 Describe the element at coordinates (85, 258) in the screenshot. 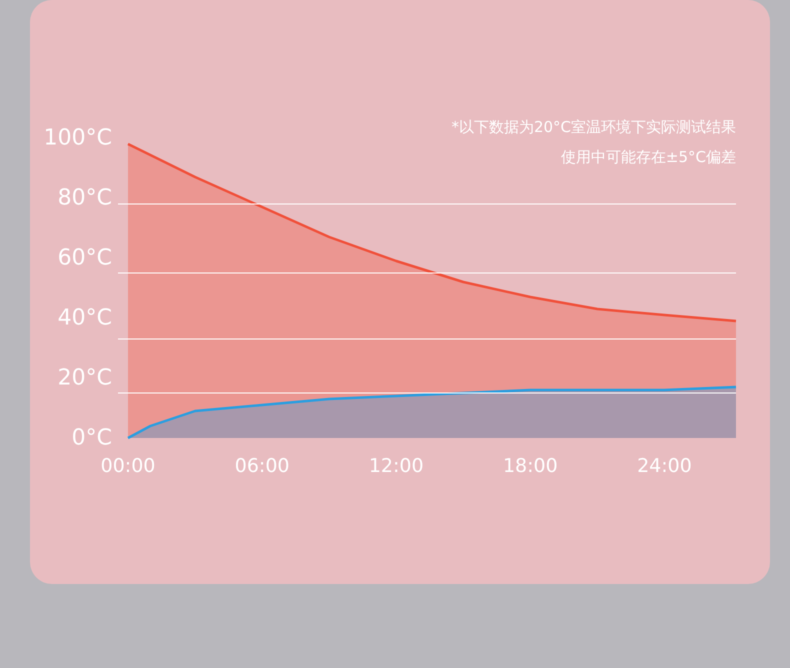

I see `y-tick-label: 60°C` at that location.